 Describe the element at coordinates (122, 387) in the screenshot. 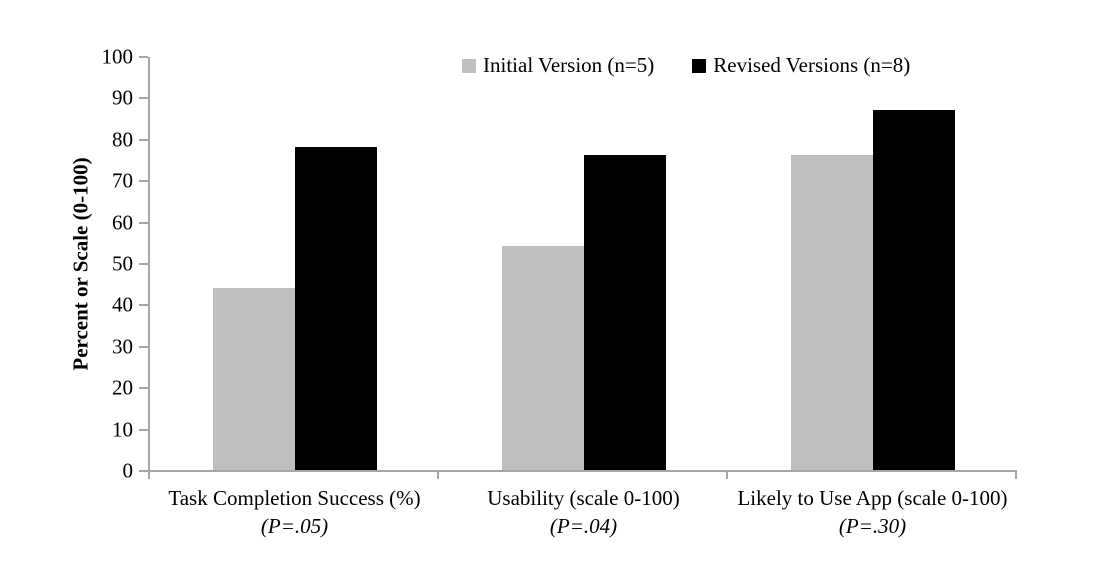

I see `y-tick-label: 20` at that location.